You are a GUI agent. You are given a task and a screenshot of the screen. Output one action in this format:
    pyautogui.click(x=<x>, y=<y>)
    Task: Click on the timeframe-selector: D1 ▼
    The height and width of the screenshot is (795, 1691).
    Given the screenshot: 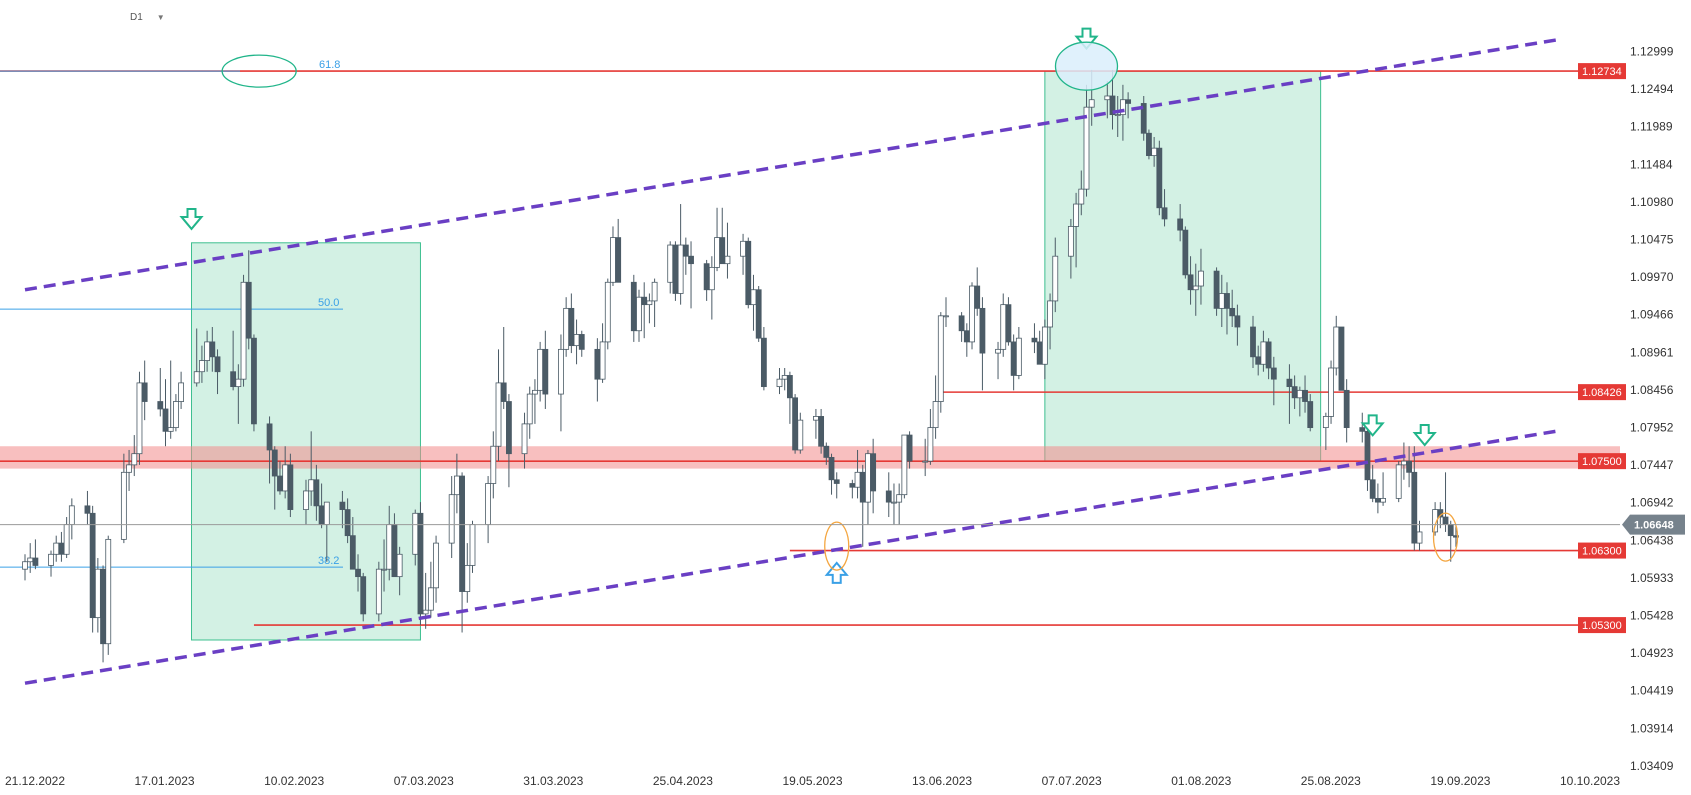 What is the action you would take?
    pyautogui.click(x=147, y=17)
    